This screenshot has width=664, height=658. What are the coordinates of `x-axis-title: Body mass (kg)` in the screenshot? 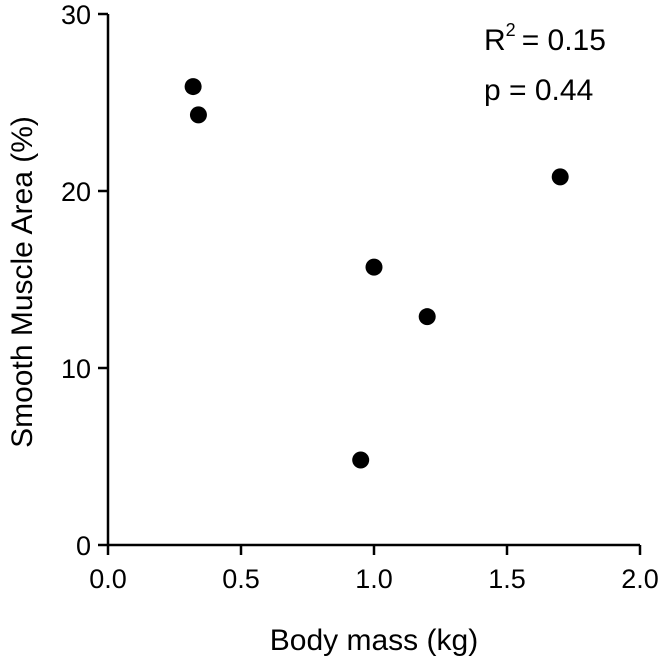 It's located at (374, 640).